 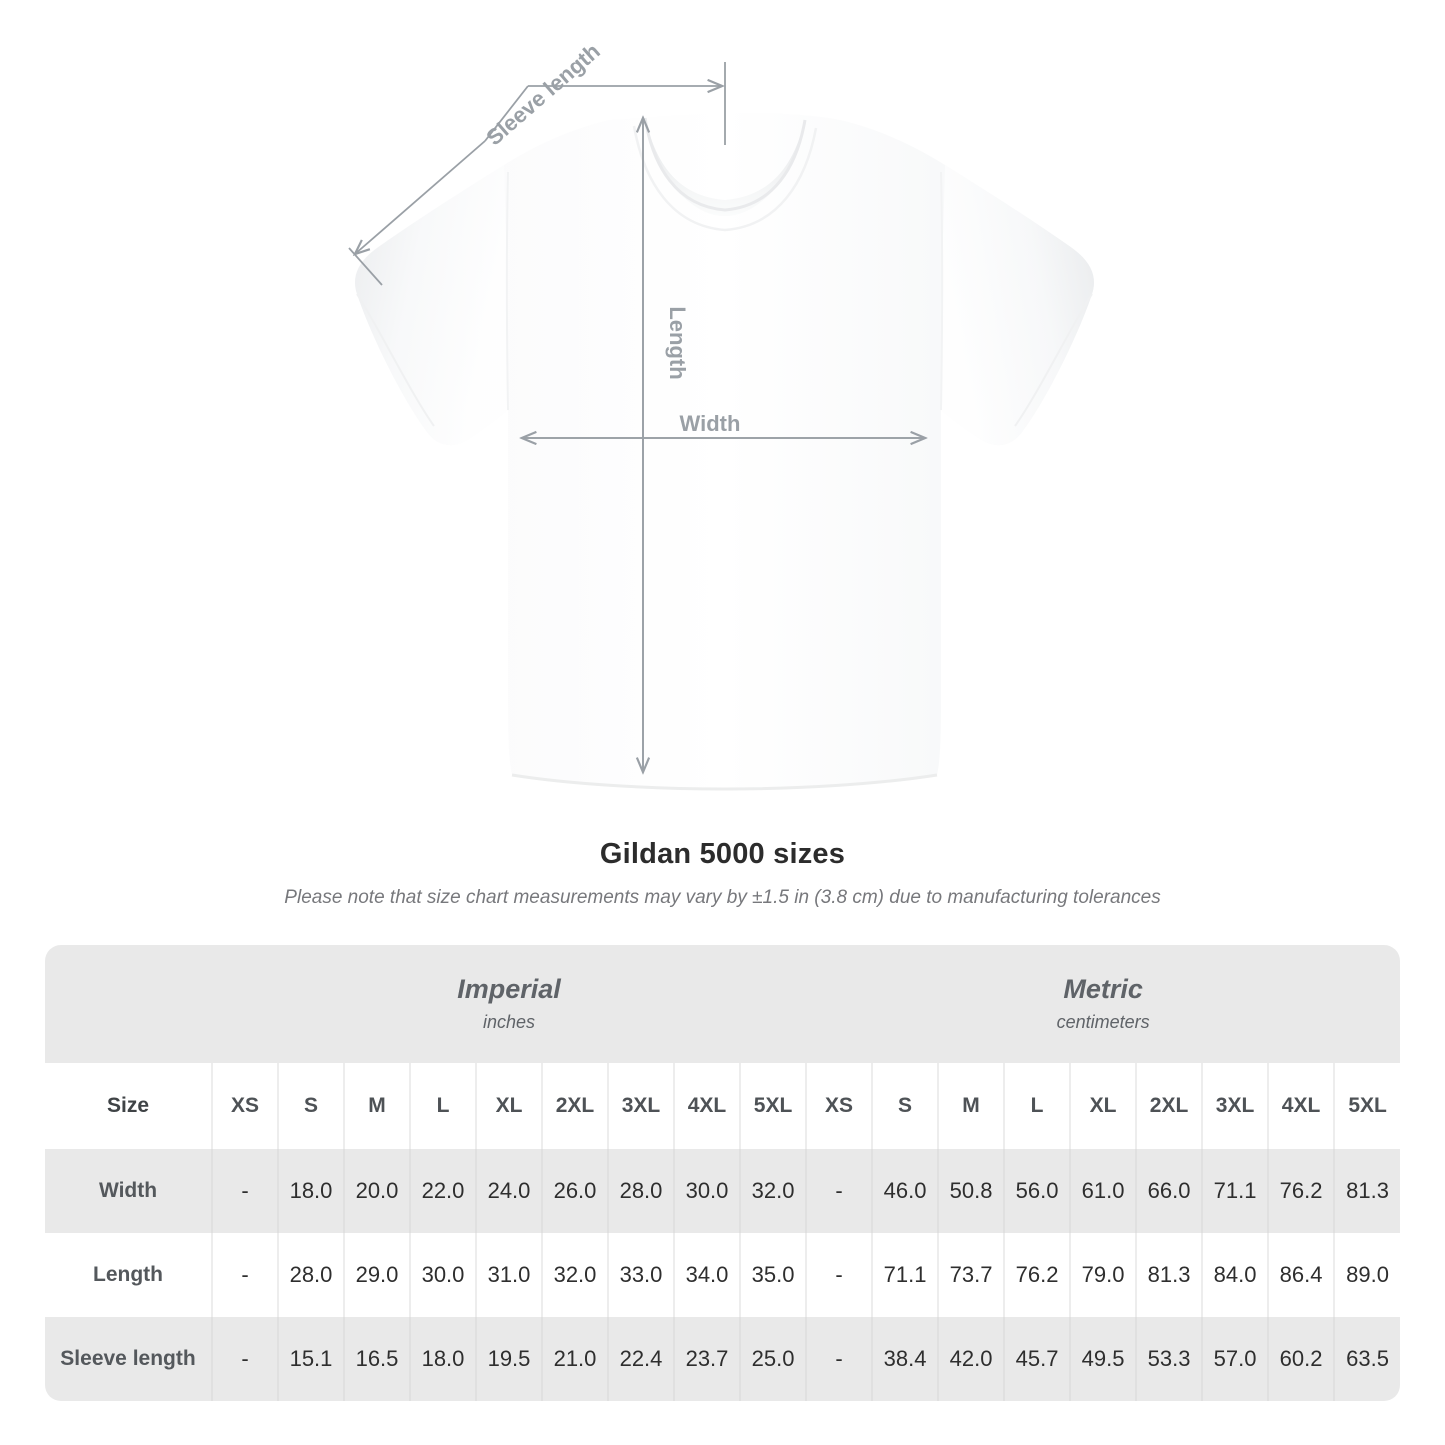 I want to click on size-header-metric-s: S, so click(x=905, y=1106).